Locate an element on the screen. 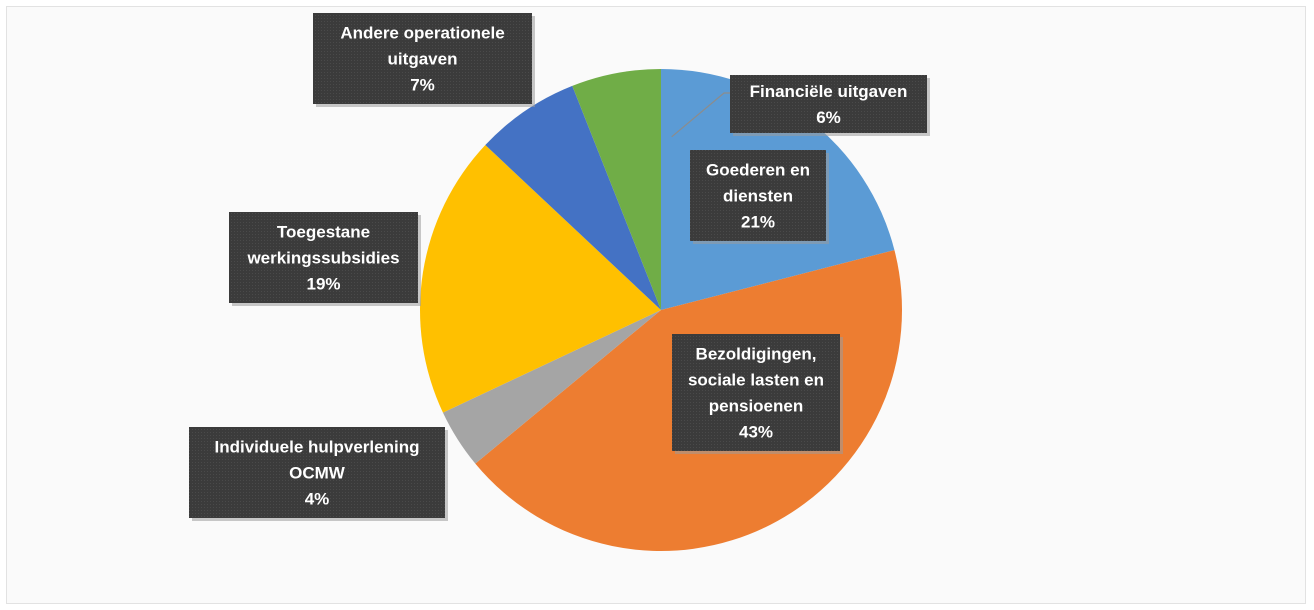  pie-slice-werkingssubsidies is located at coordinates (540, 279).